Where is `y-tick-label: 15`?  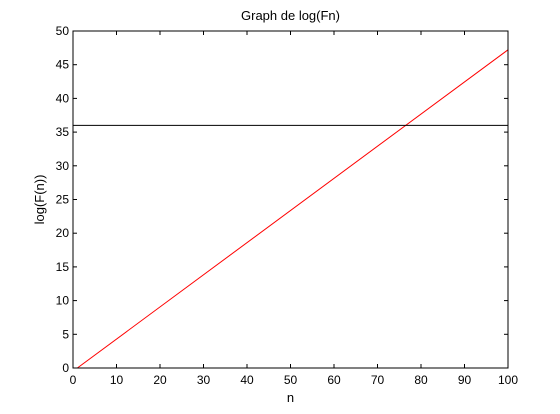 y-tick-label: 15 is located at coordinates (63, 267).